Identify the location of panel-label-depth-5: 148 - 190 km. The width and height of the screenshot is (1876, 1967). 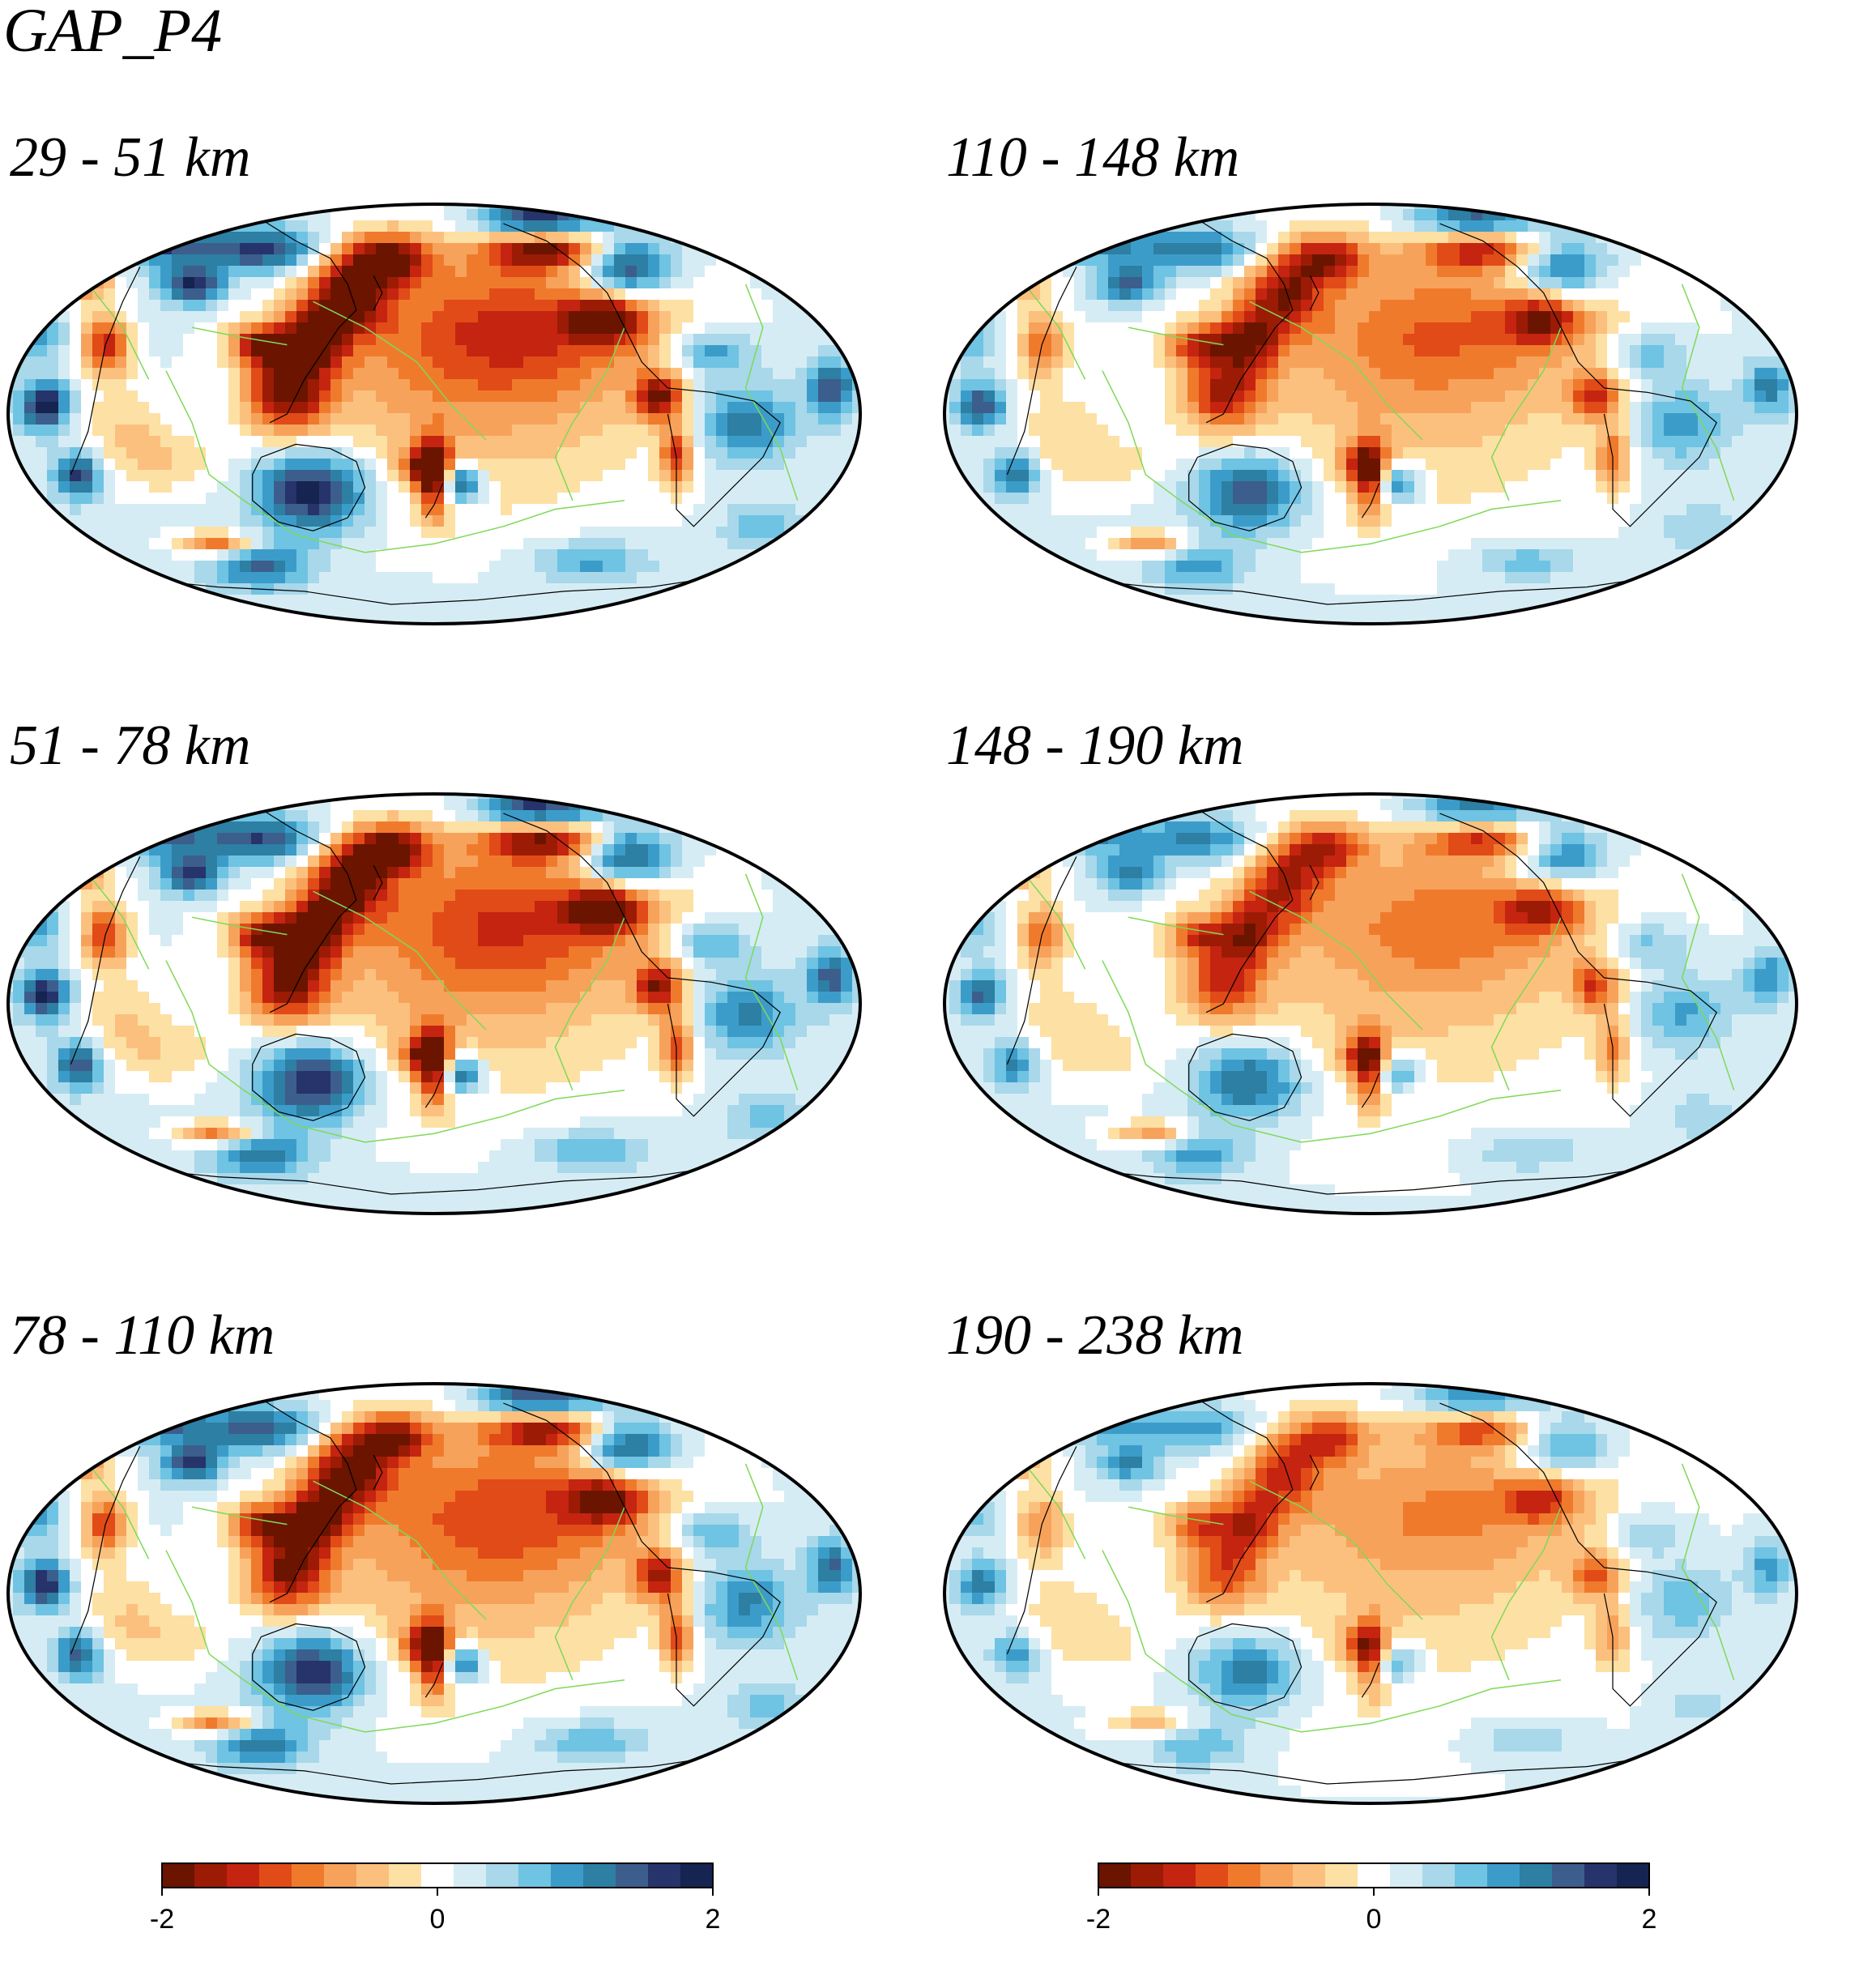
(1094, 746).